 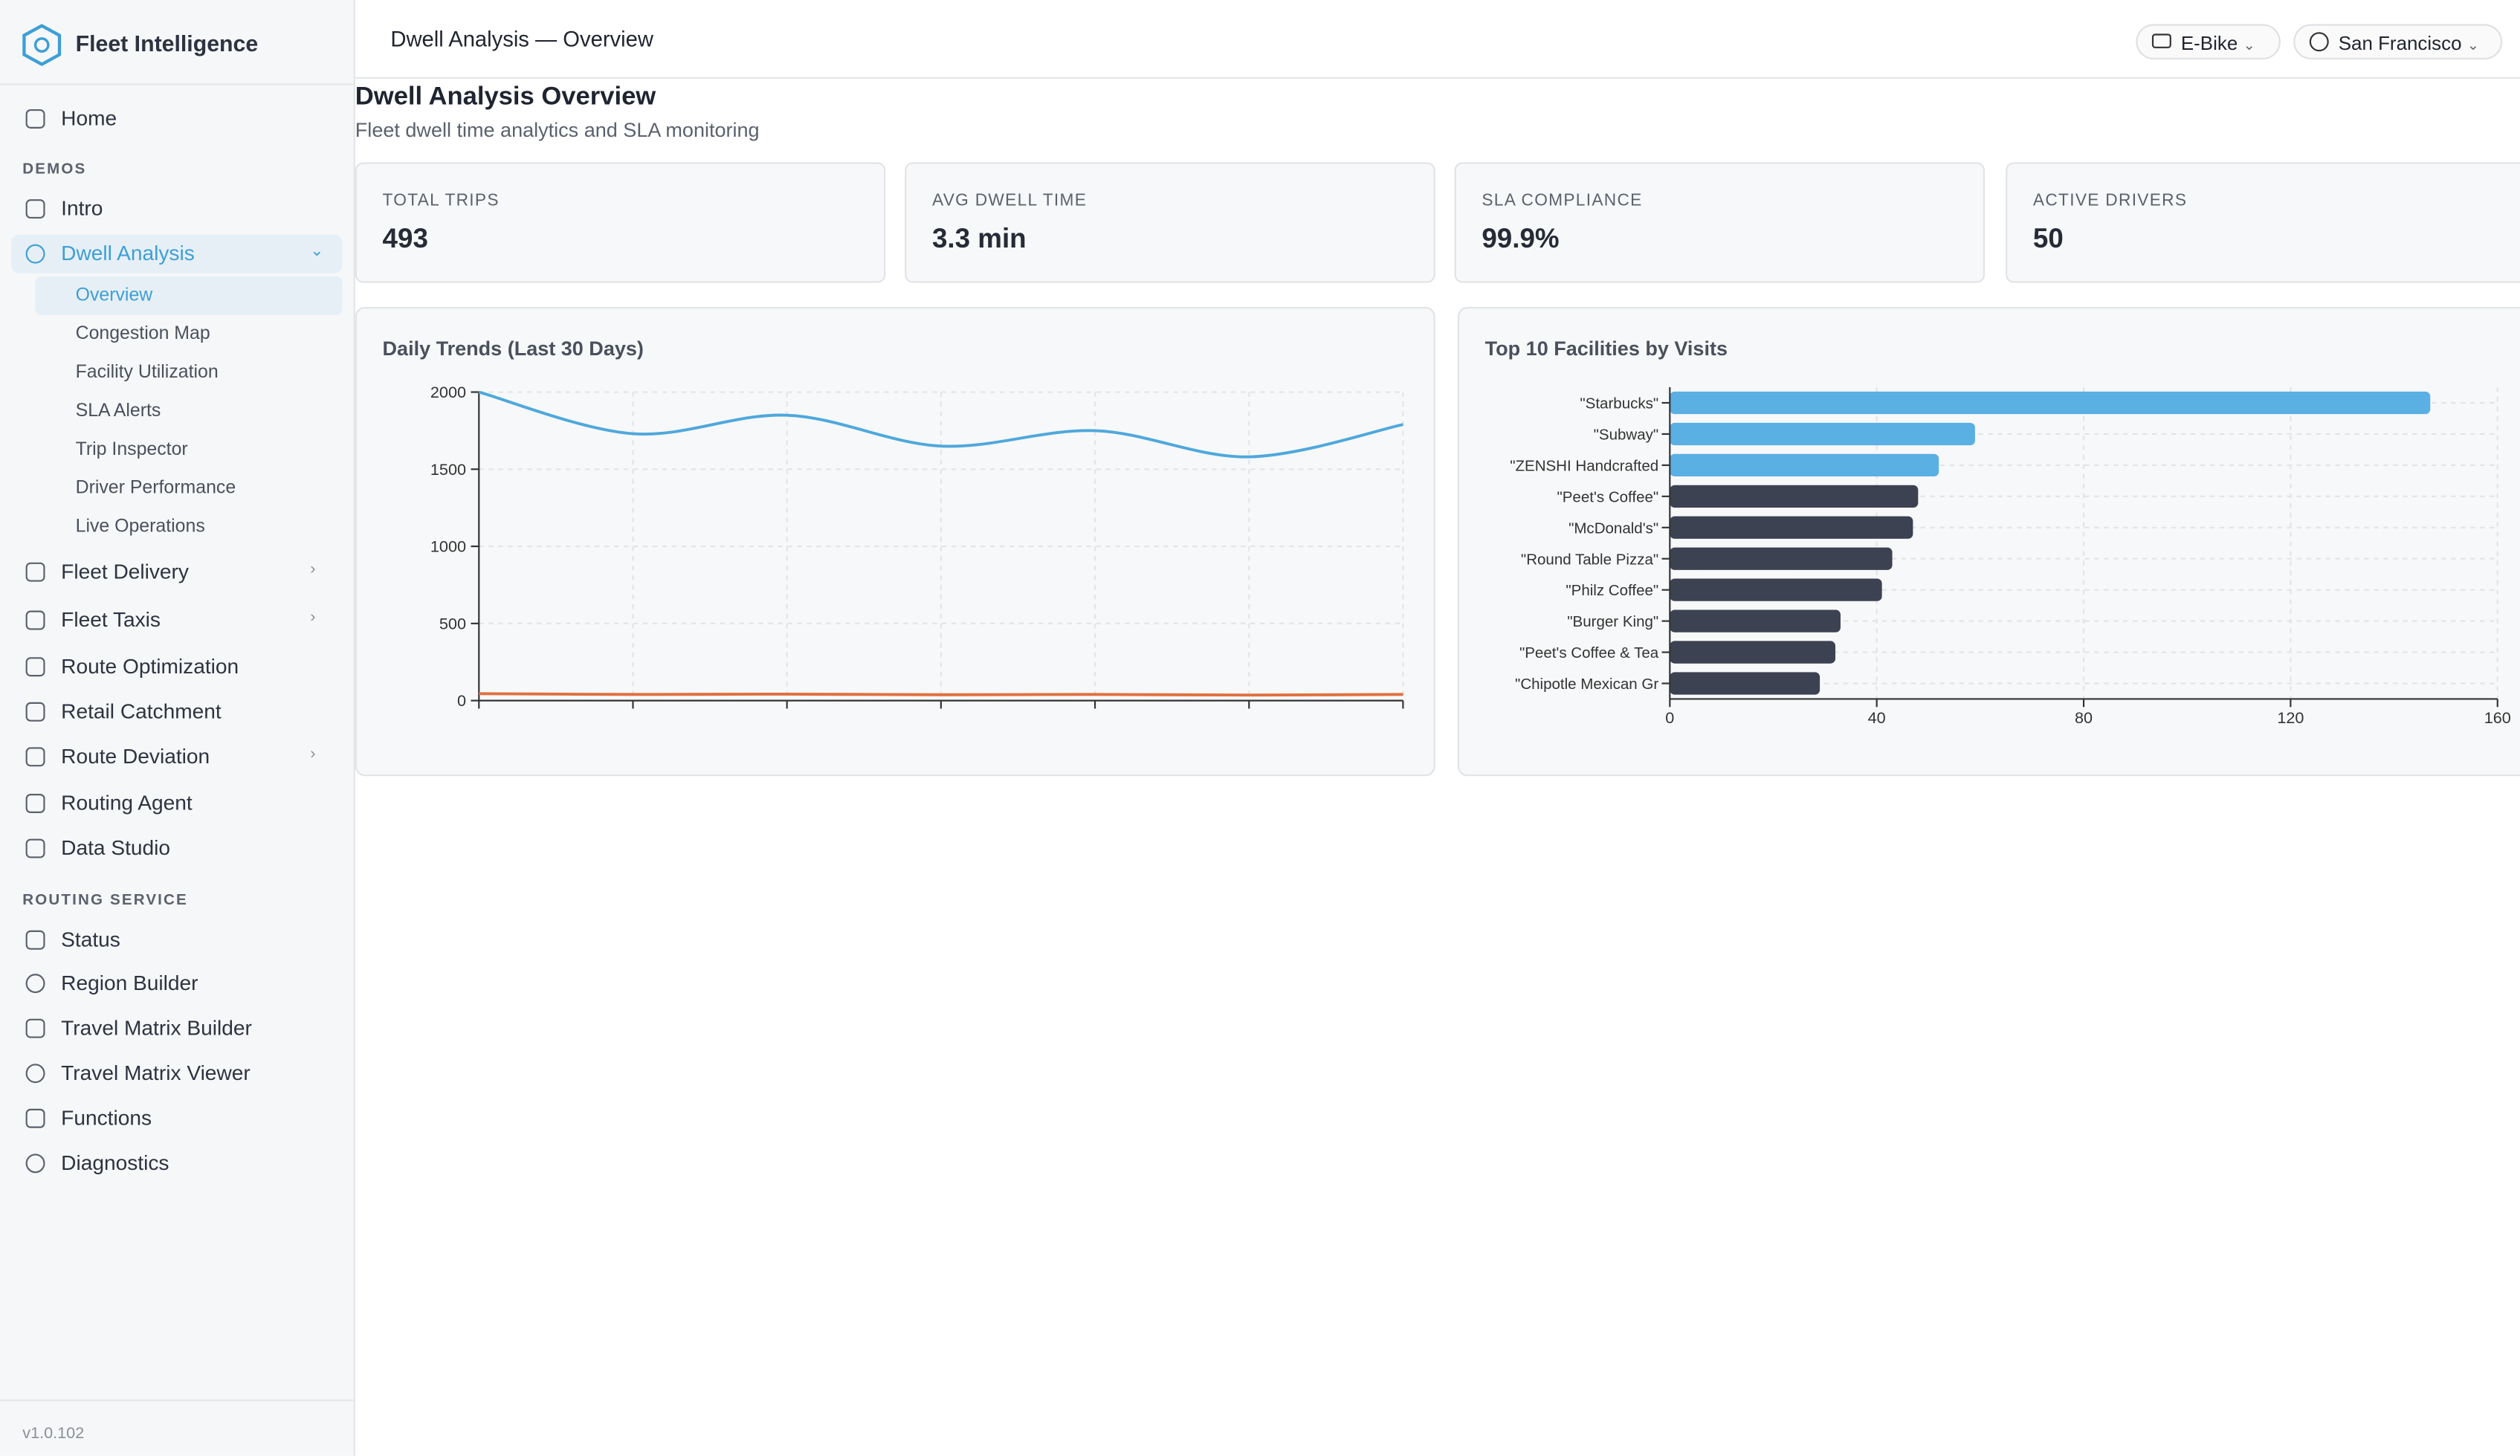 I want to click on kpi-card: TOTAL TRIPS 493, so click(x=621, y=222).